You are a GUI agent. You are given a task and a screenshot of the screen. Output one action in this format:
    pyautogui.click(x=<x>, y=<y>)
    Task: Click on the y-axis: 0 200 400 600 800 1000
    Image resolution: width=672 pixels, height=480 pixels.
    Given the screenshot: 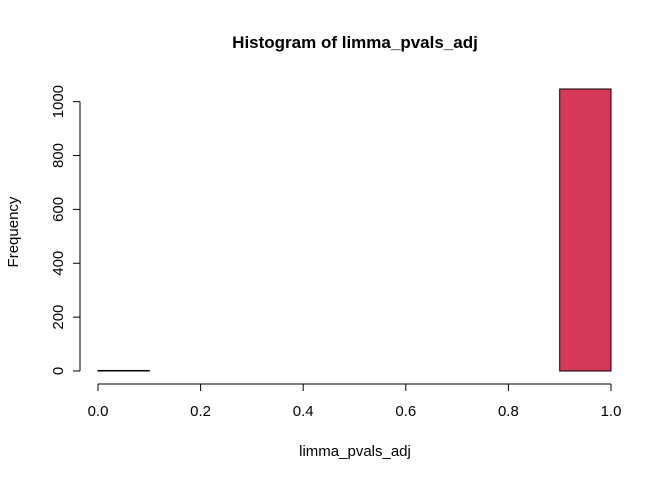 What is the action you would take?
    pyautogui.click(x=65, y=230)
    